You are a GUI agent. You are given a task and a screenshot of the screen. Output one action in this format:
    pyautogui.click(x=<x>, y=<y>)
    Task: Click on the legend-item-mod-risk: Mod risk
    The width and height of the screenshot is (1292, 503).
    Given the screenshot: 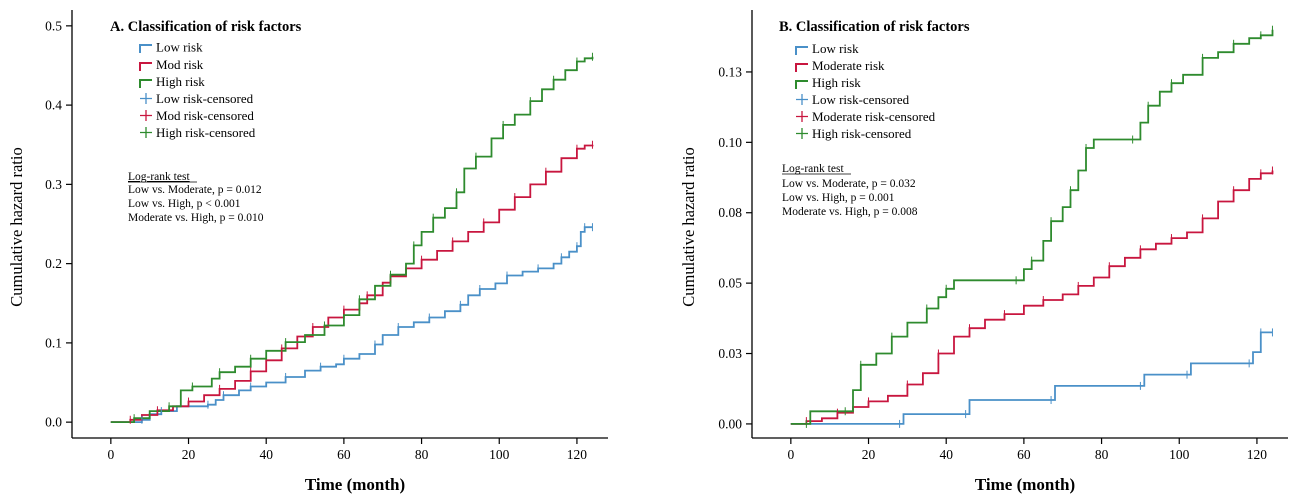 What is the action you would take?
    pyautogui.click(x=171, y=64)
    